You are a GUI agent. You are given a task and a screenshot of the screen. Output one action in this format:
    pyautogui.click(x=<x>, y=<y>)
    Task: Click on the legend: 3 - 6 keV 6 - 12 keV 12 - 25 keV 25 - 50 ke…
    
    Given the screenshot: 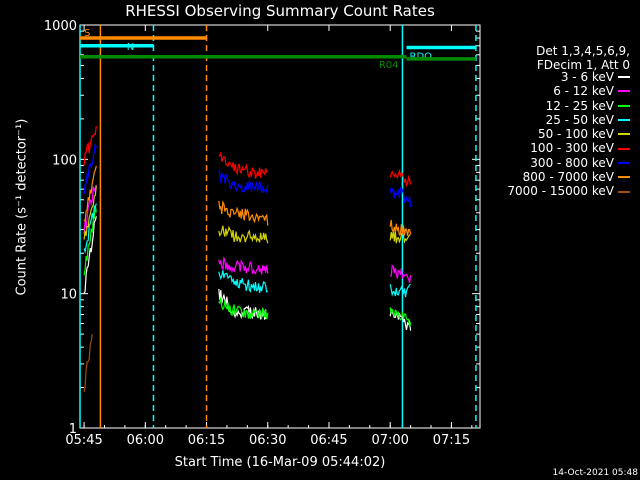 What is the action you would take?
    pyautogui.click(x=568, y=134)
    